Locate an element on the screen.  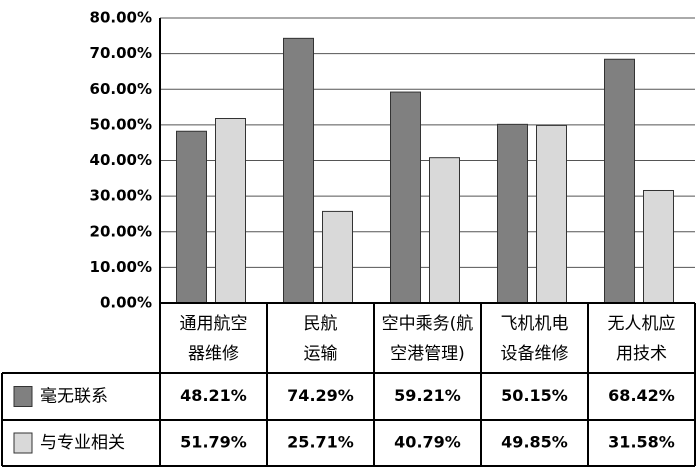
data-label: 50.15% is located at coordinates (534, 395).